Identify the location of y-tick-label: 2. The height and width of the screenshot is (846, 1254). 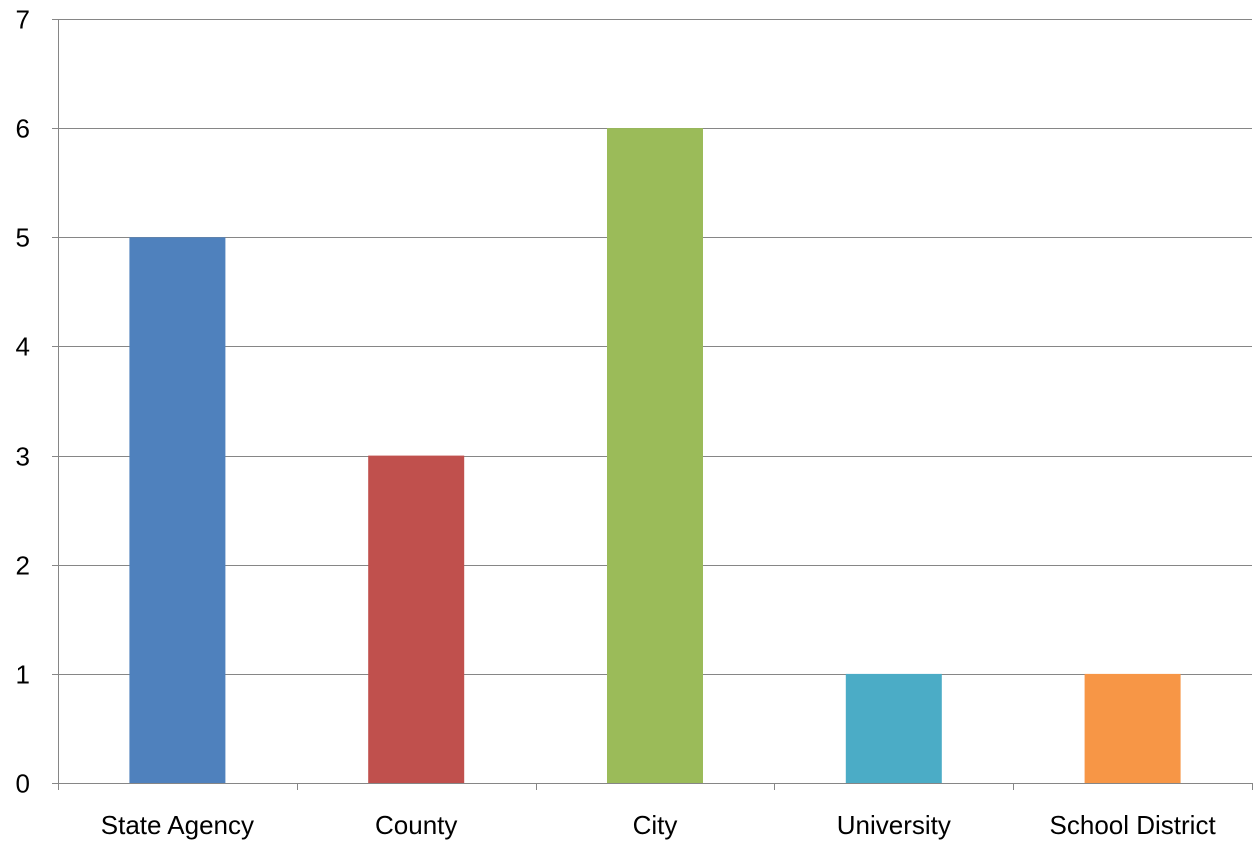
(23, 566).